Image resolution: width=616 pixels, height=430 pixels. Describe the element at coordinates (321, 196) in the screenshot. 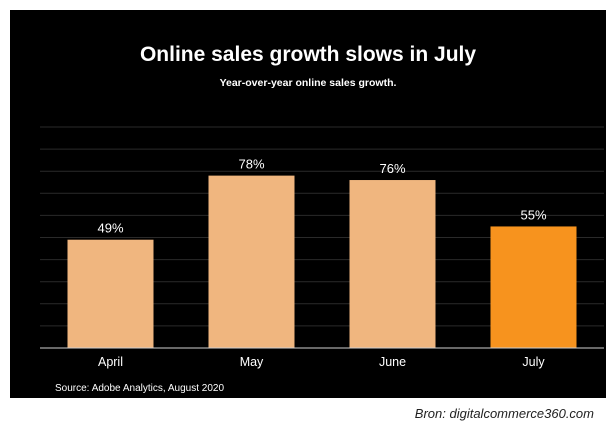

I see `data-labels: 49% 78% 76% 55%` at that location.